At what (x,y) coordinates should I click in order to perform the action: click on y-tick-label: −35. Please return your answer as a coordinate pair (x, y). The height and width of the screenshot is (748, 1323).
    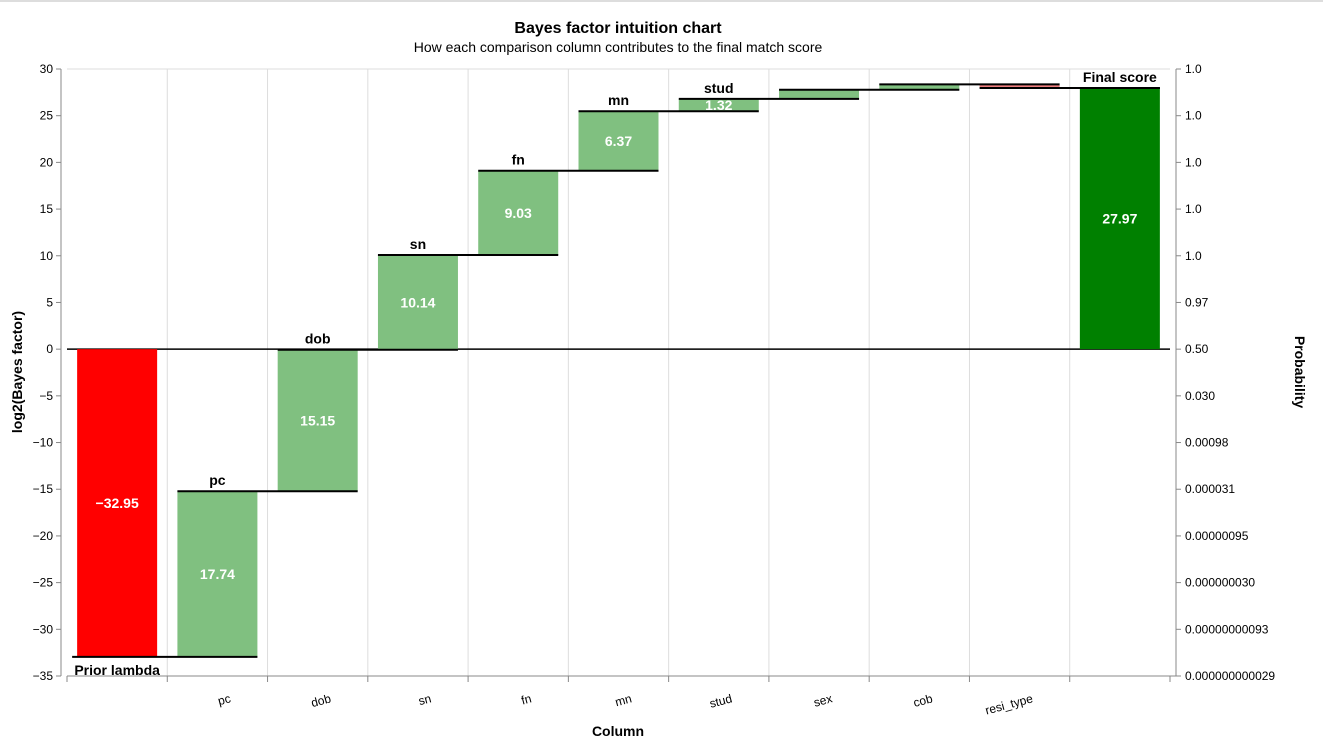
    Looking at the image, I should click on (43, 676).